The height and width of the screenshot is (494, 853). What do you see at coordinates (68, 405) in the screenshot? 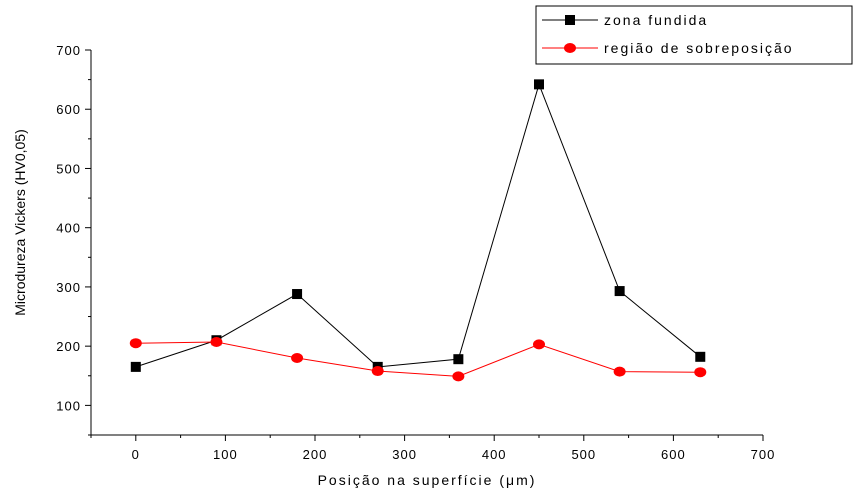
I see `y-tick-label: 100` at bounding box center [68, 405].